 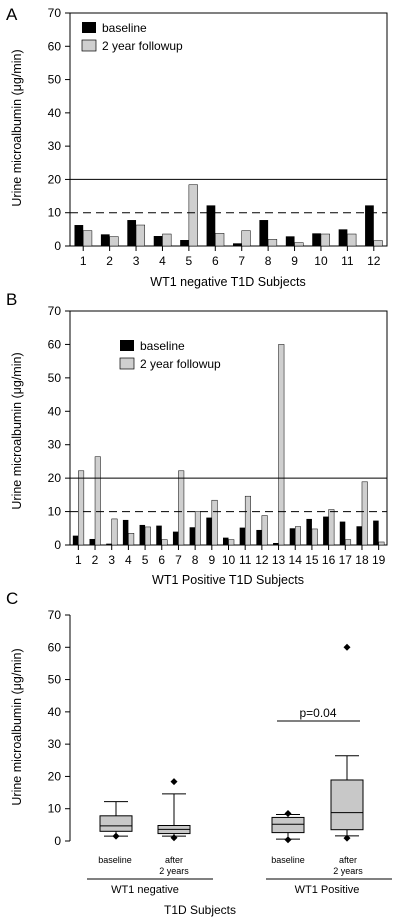 What do you see at coordinates (145, 890) in the screenshot?
I see `panel-c-group-negative: WT1 negative` at bounding box center [145, 890].